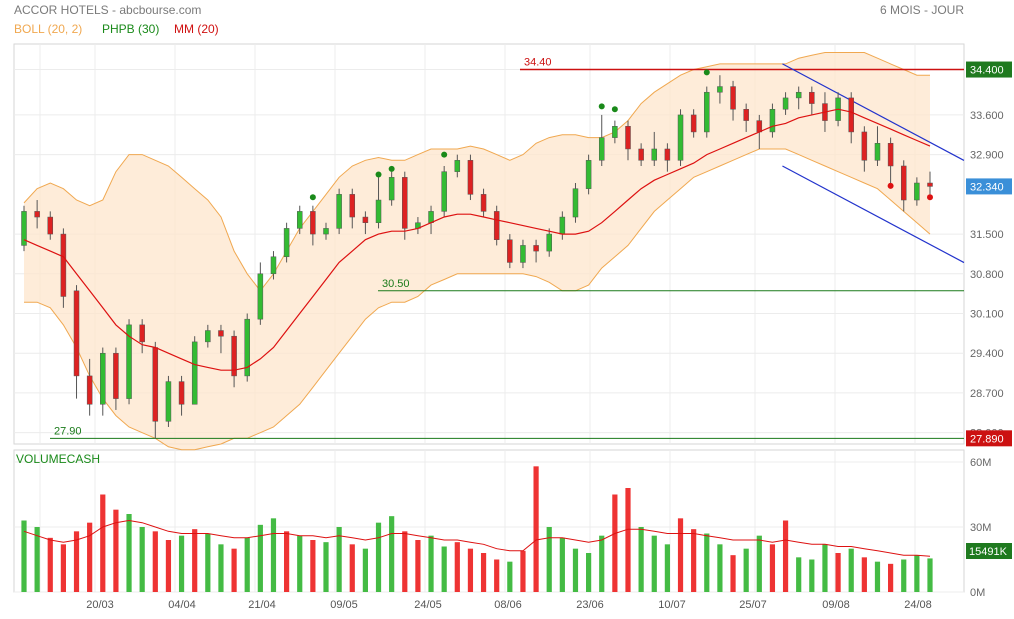 This screenshot has width=1014, height=619. I want to click on volume-axis: 60M 30M 0M 15491K, so click(989, 528).